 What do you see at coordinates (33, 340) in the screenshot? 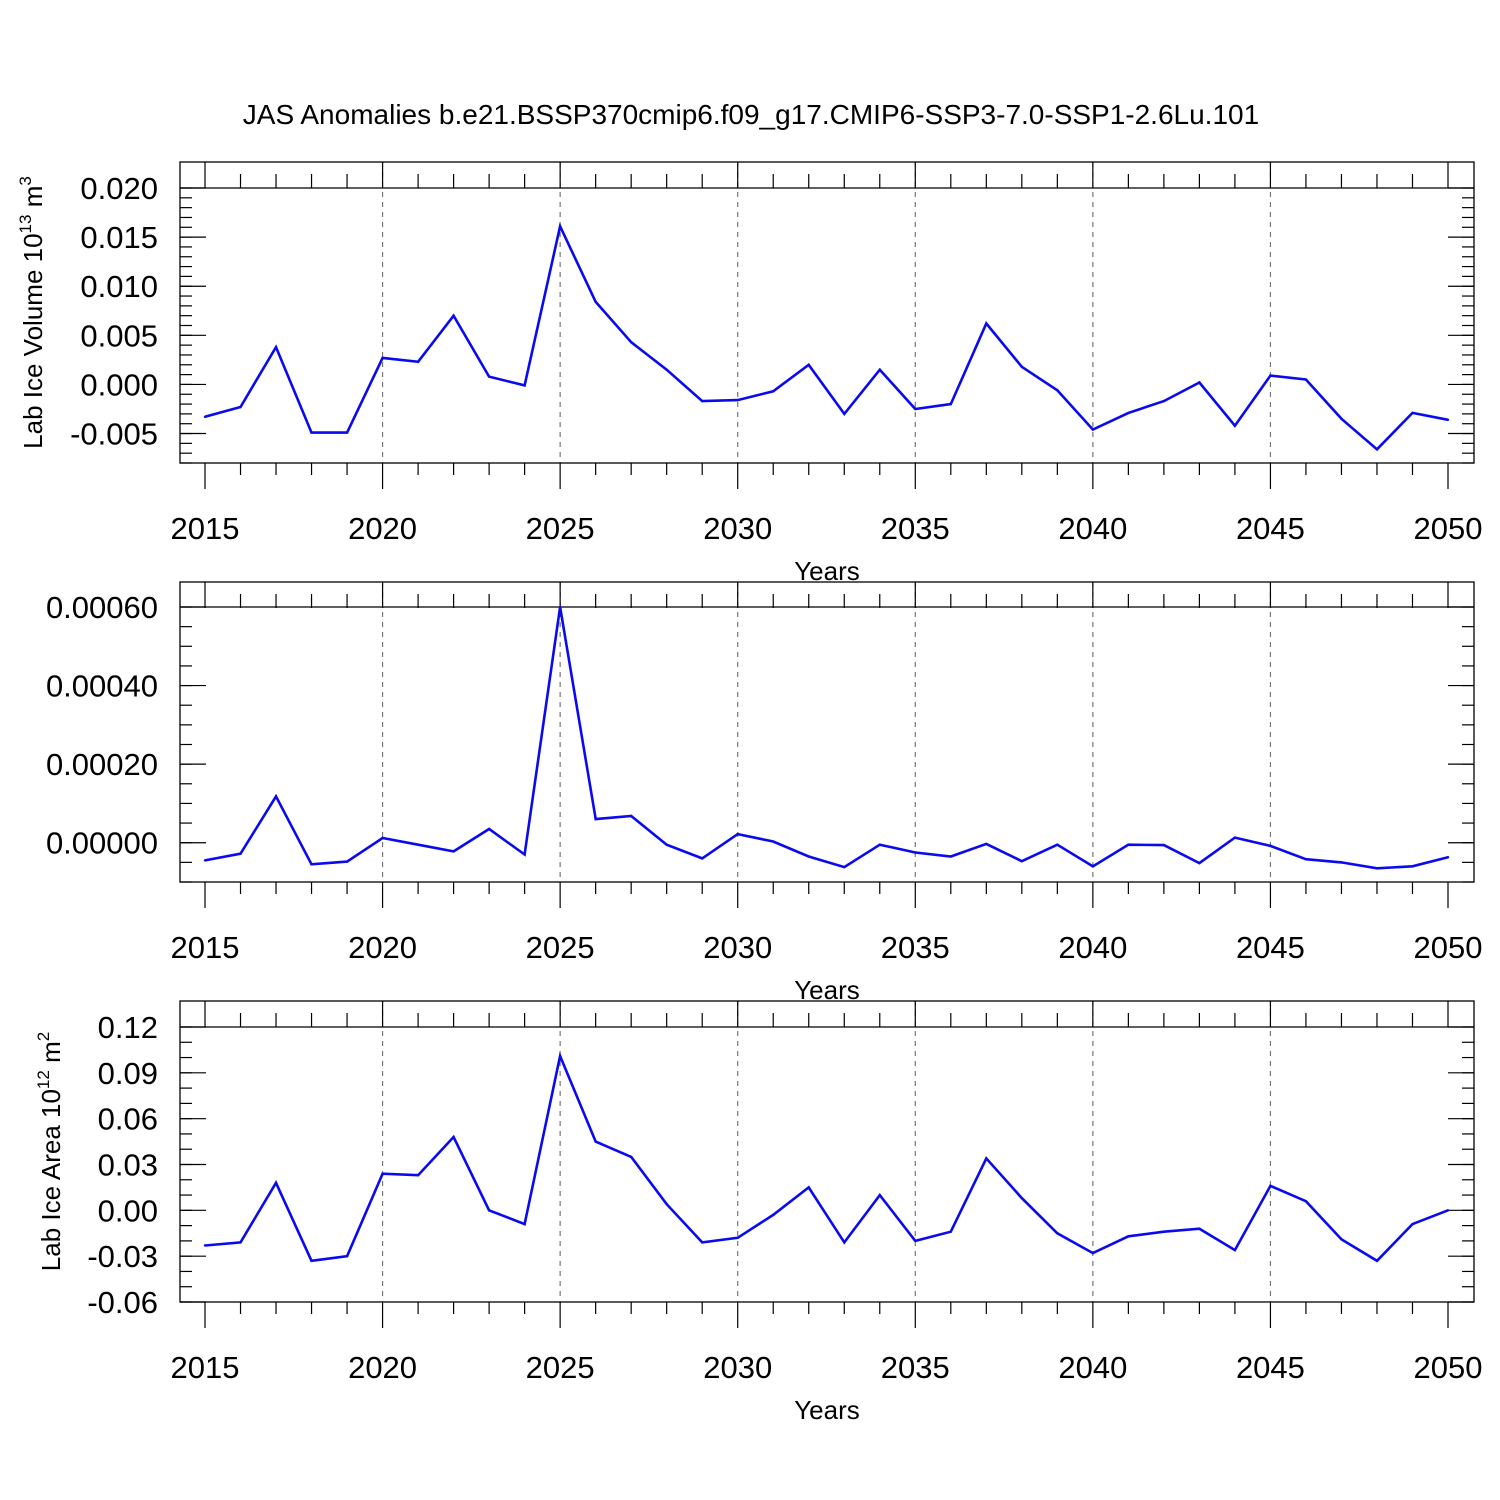
I see `y-axis-label-part: Lab Ice Volume 10` at bounding box center [33, 340].